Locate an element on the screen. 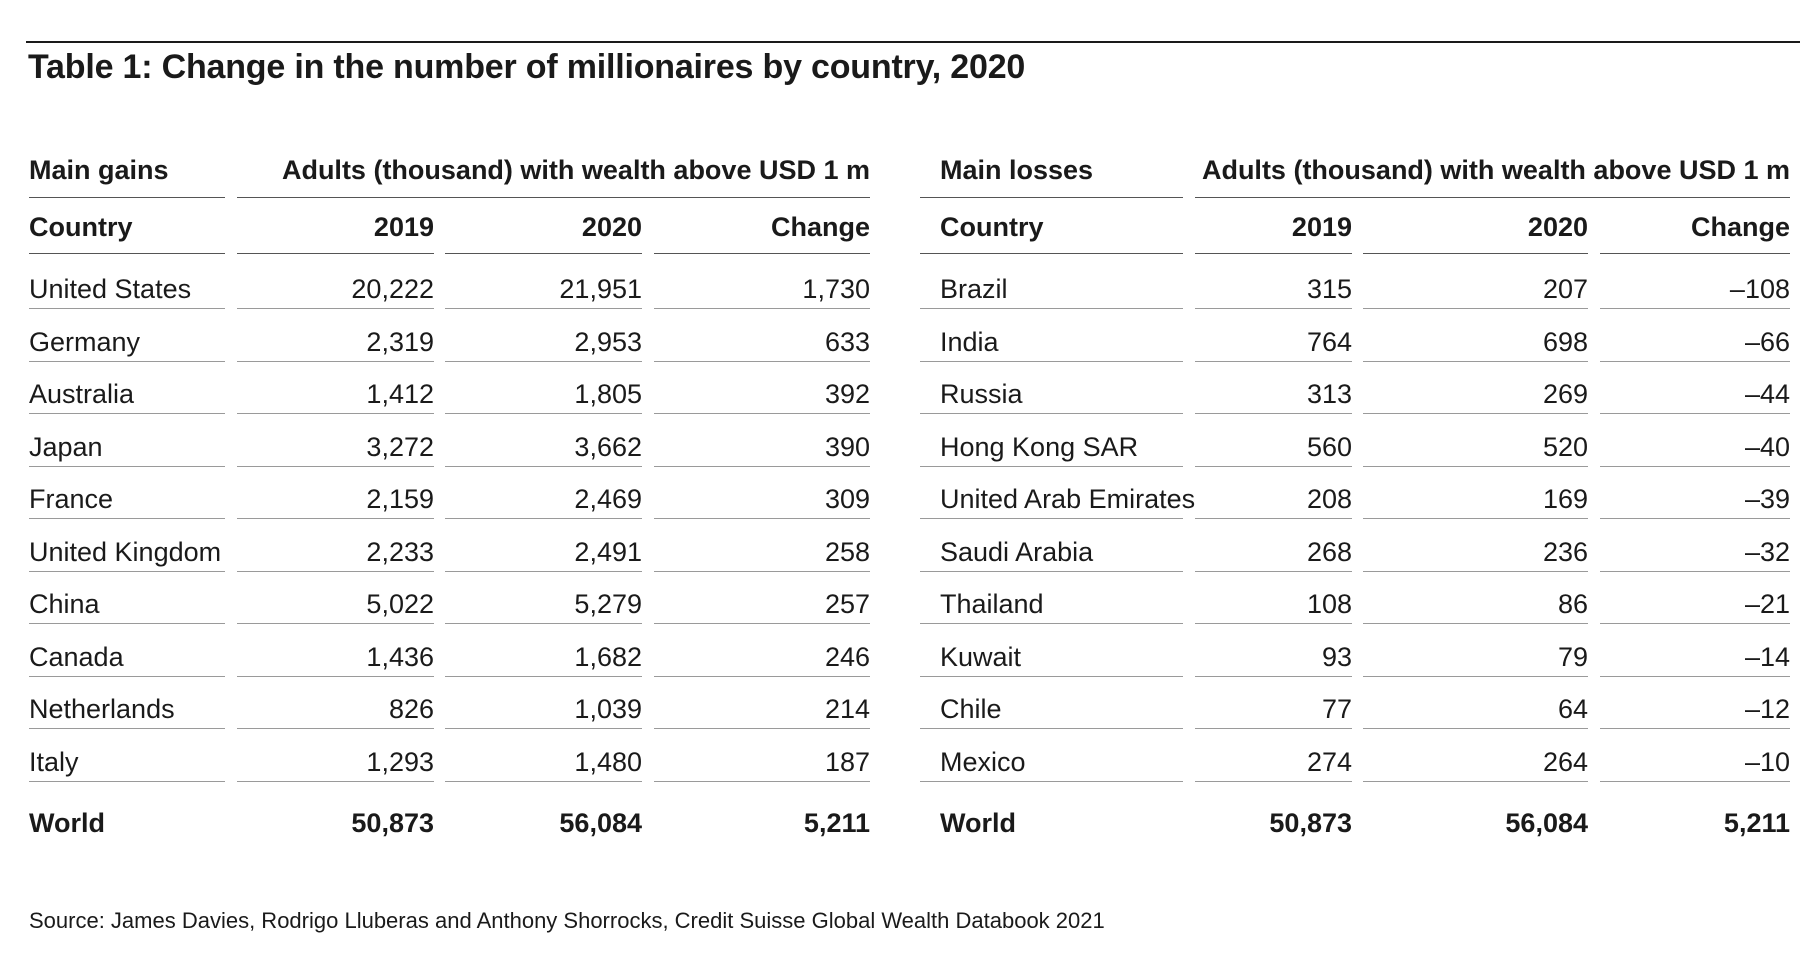 Image resolution: width=1805 pixels, height=962 pixels. gains-total-2020: 56,084 is located at coordinates (600, 823).